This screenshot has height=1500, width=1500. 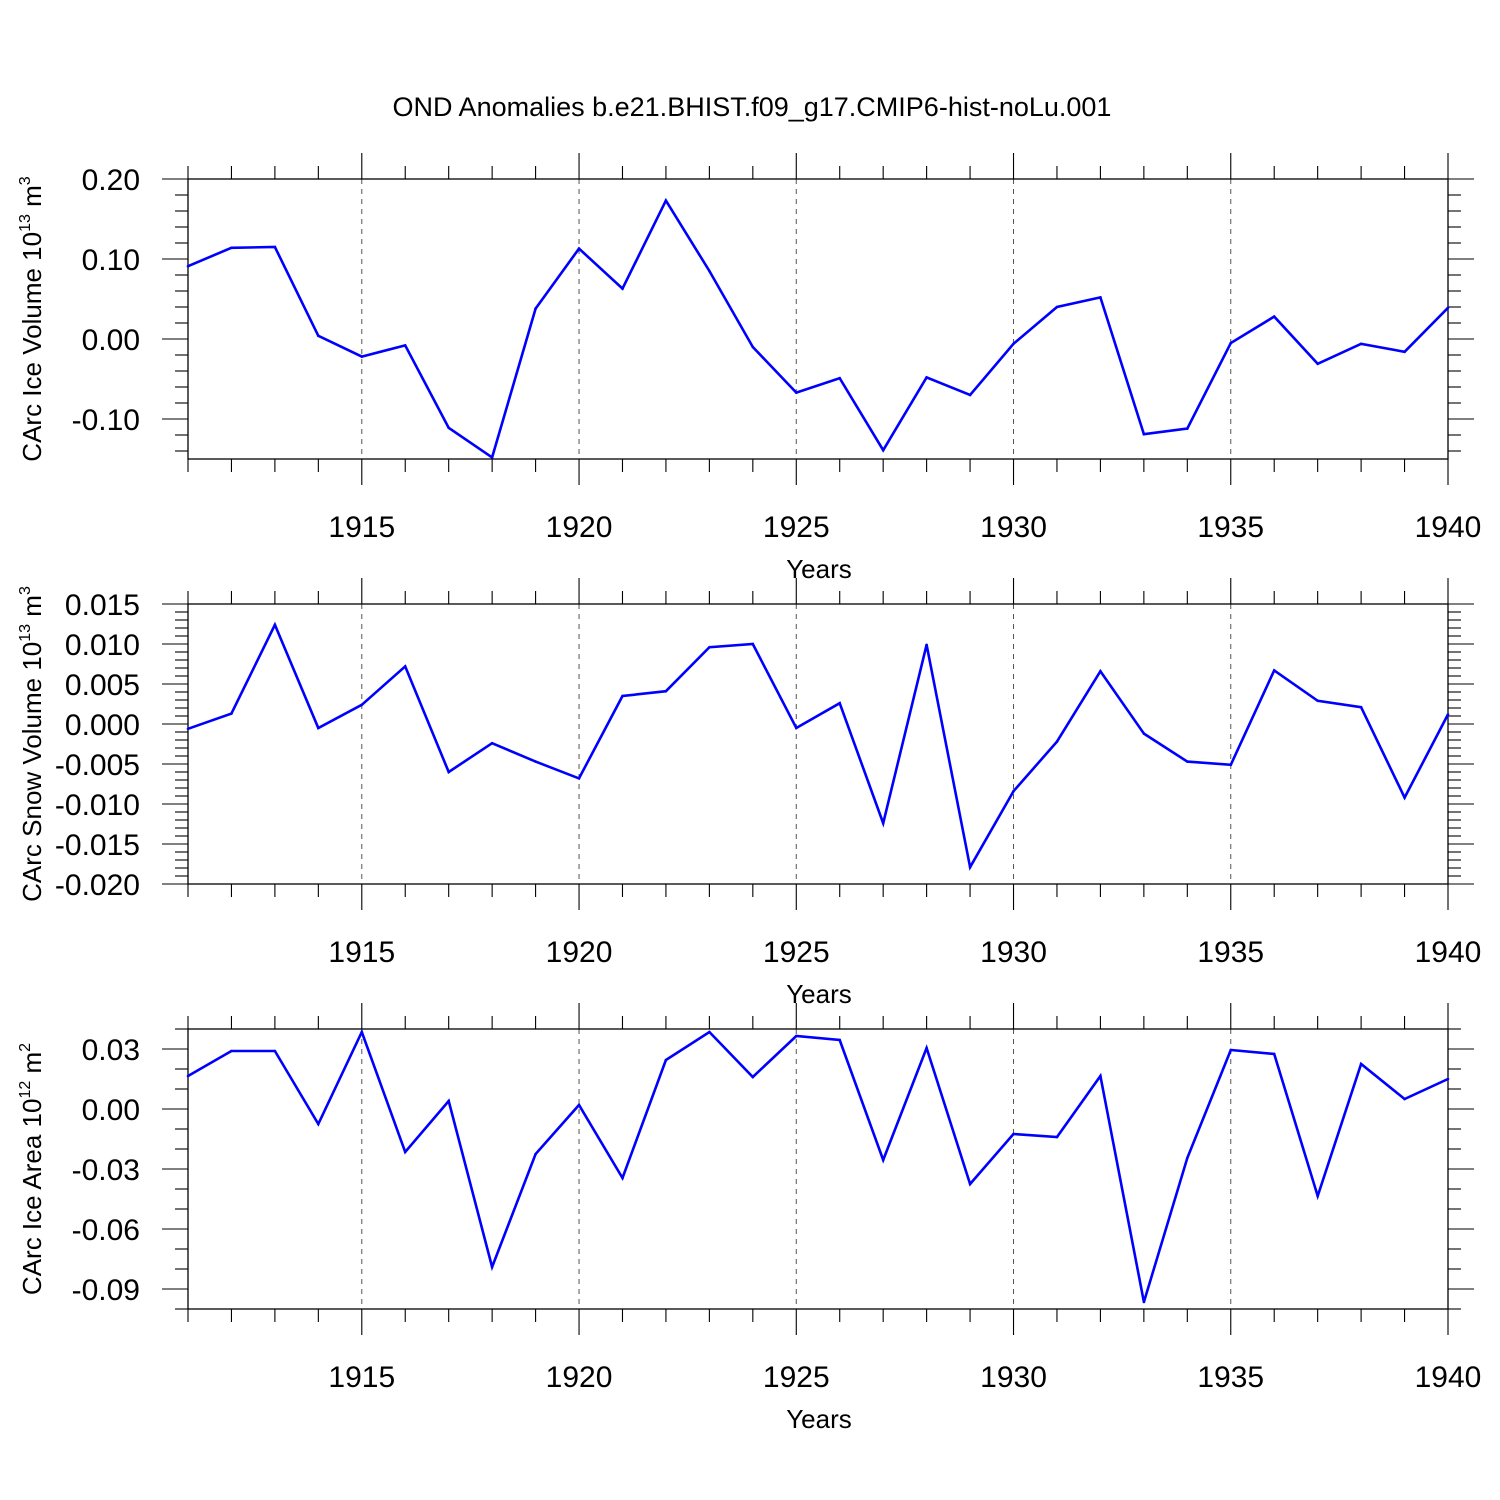 I want to click on y-tick-label: 0.10, so click(x=111, y=260).